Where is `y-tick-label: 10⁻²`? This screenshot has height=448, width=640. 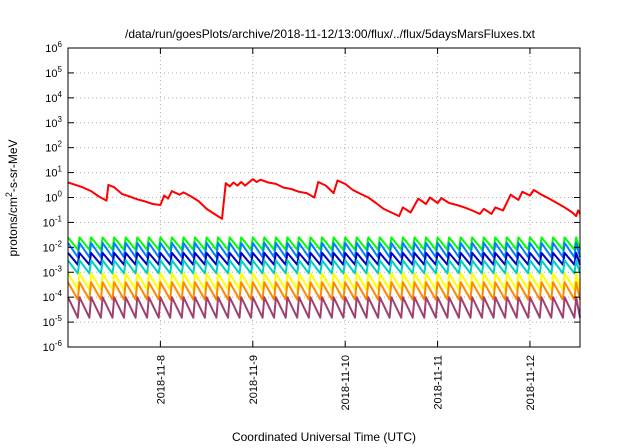 y-tick-label: 10⁻² is located at coordinates (53, 246).